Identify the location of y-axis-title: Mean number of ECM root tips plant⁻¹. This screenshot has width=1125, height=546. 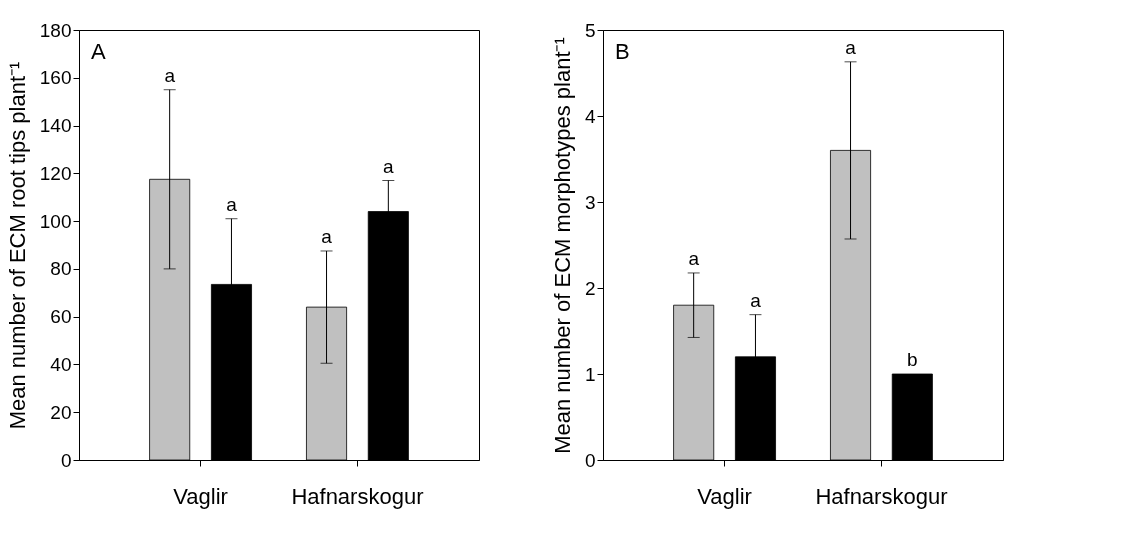
(17, 245).